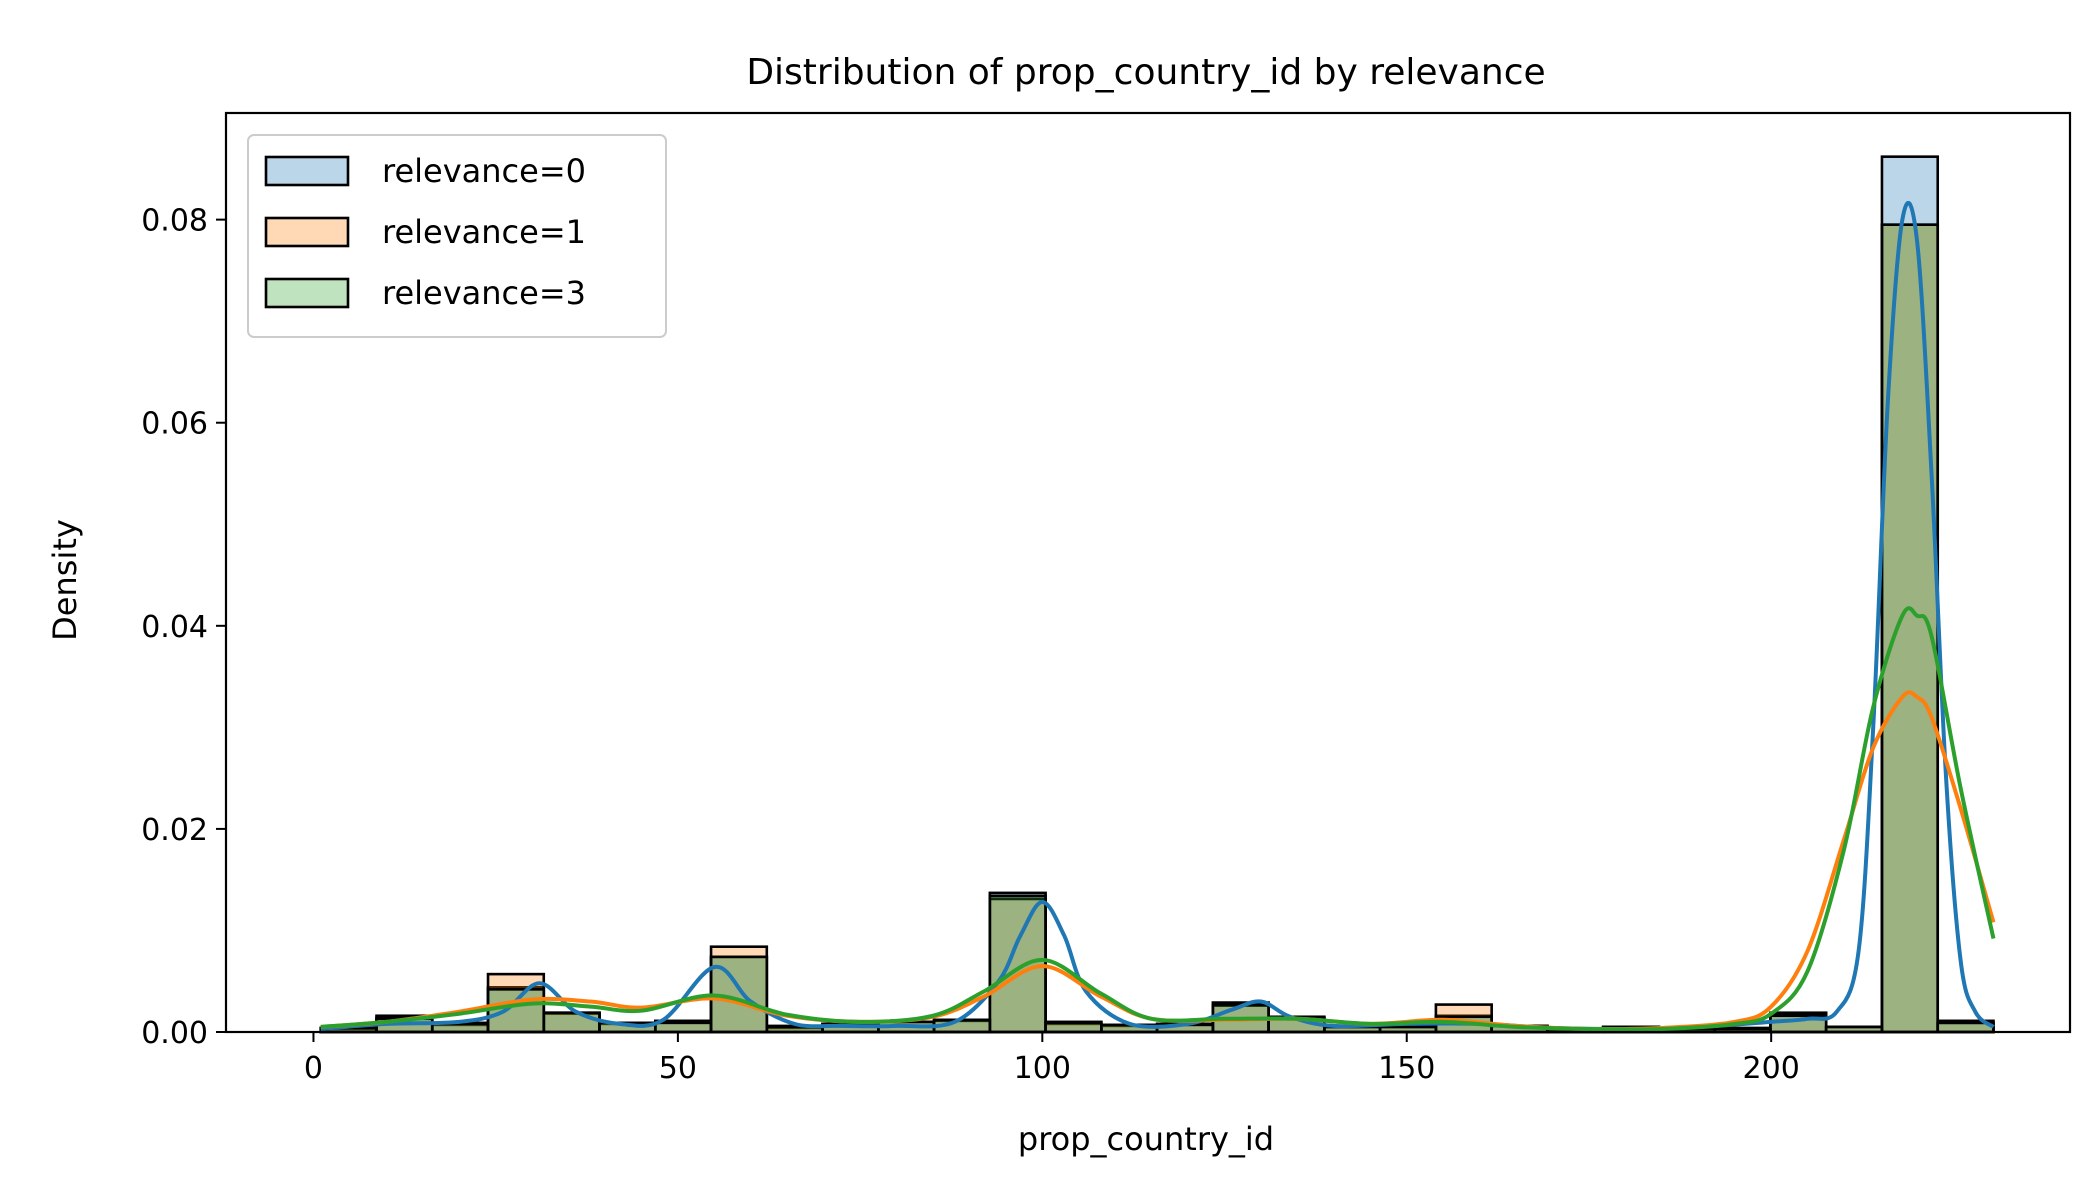 This screenshot has width=2100, height=1204. I want to click on legend-box, so click(457, 236).